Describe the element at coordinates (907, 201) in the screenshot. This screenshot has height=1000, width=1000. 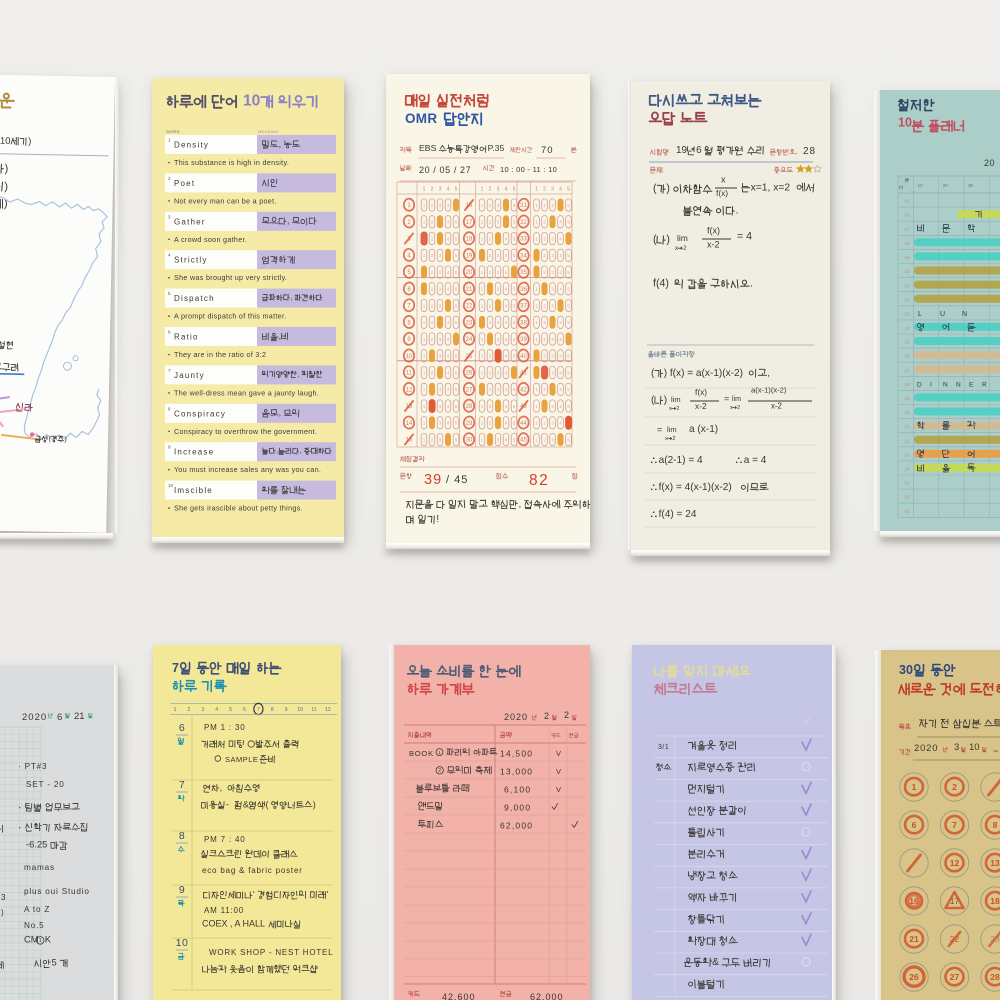
I see `svg-text: 05` at that location.